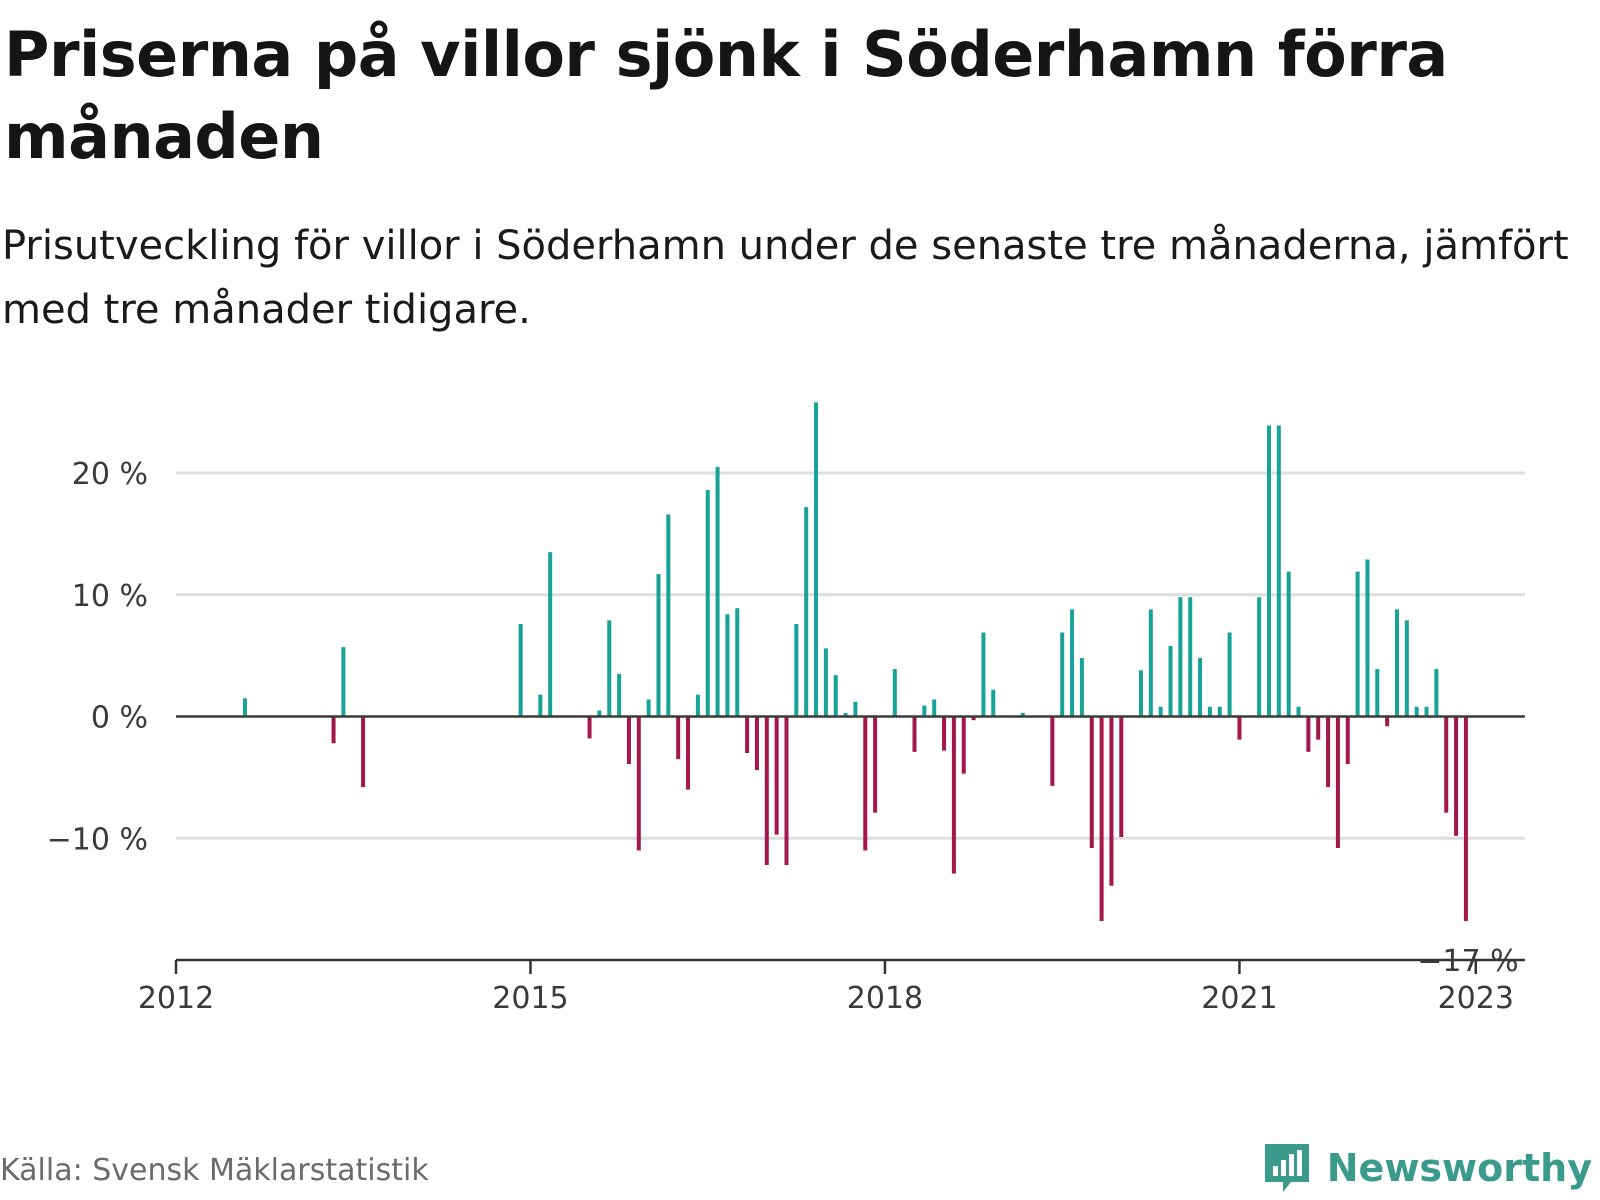  What do you see at coordinates (1239, 998) in the screenshot?
I see `x-tick-label: 2021` at bounding box center [1239, 998].